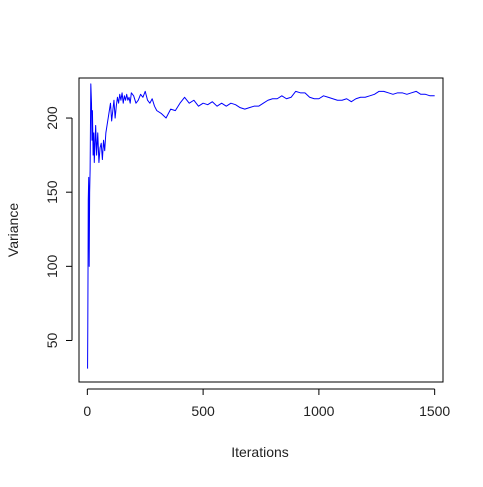 Image resolution: width=483 pixels, height=487 pixels. What do you see at coordinates (266, 403) in the screenshot?
I see `x-axis: 0 500 1000 1500` at bounding box center [266, 403].